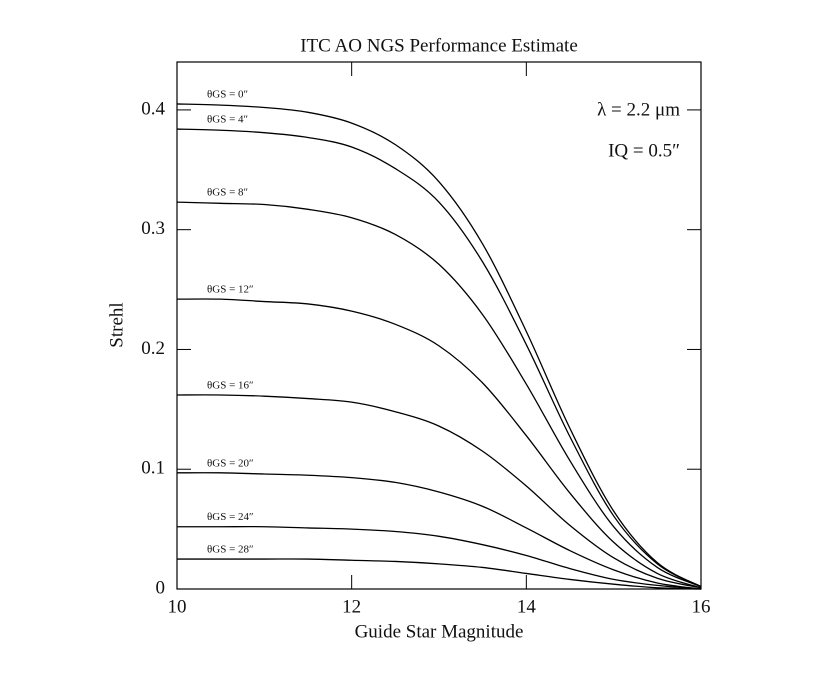 This screenshot has width=820, height=684. Describe the element at coordinates (527, 606) in the screenshot. I see `x-tick-label: 14` at that location.